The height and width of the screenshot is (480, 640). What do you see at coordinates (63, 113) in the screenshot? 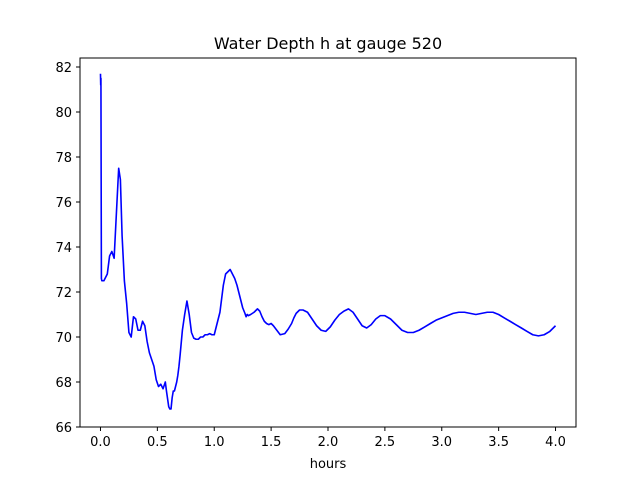
I see `y-tick-label: 80` at bounding box center [63, 113].